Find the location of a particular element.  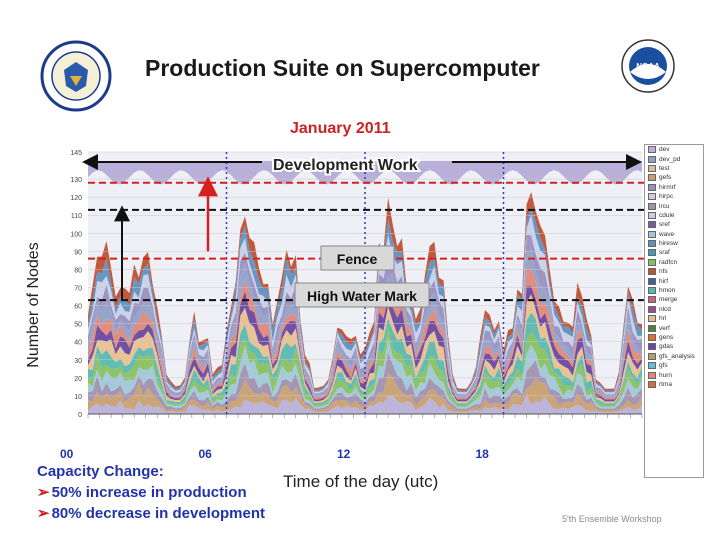

capacity-change-title: Capacity Change: is located at coordinates (100, 471).